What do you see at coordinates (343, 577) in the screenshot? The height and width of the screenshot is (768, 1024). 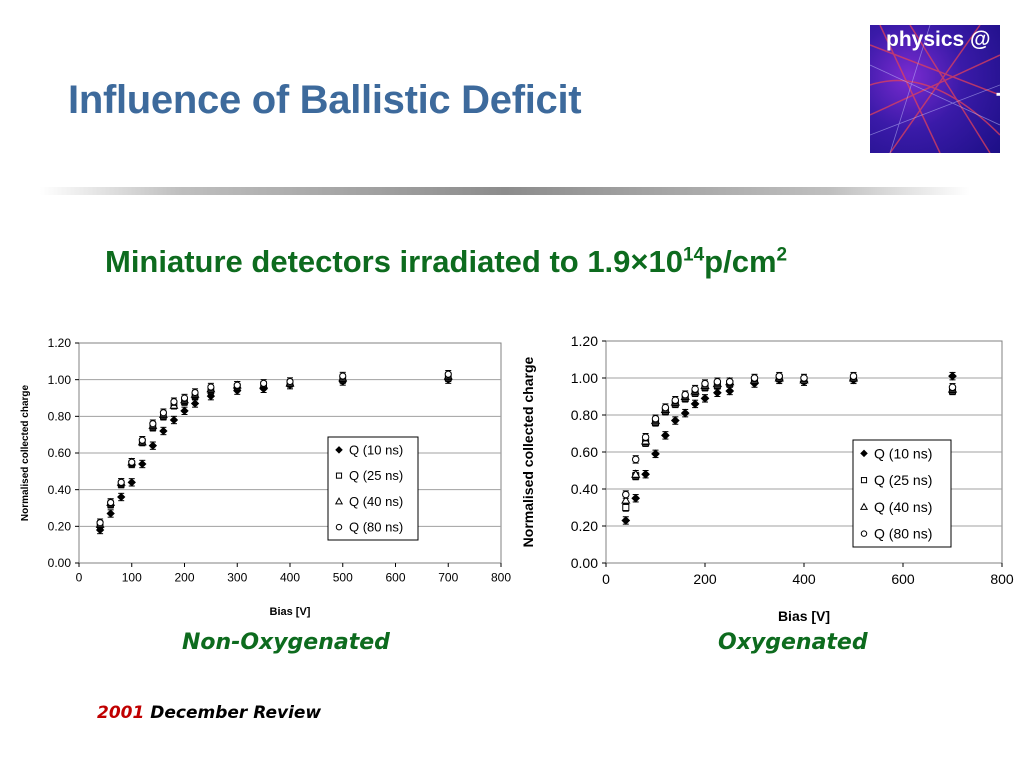 I see `x-tick-label: 500` at bounding box center [343, 577].